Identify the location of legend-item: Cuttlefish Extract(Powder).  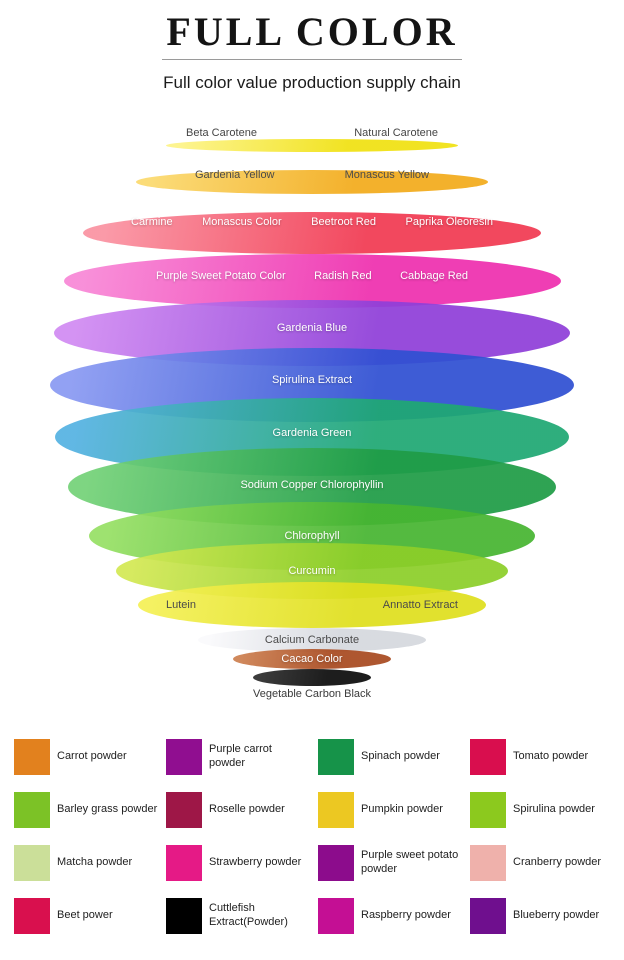
(238, 916).